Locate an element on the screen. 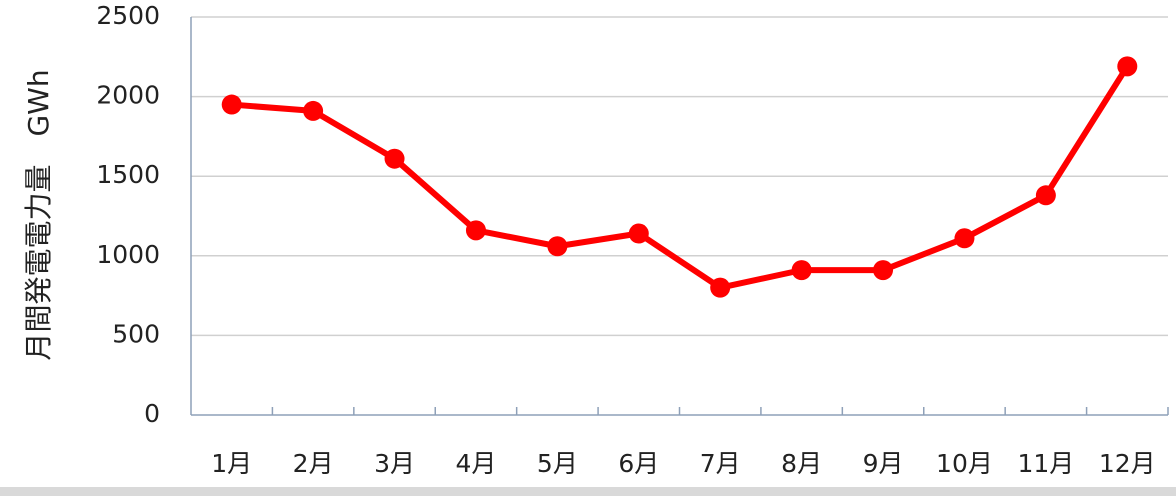  y-axis-label: 月間発電電力量 GWh is located at coordinates (38, 214).